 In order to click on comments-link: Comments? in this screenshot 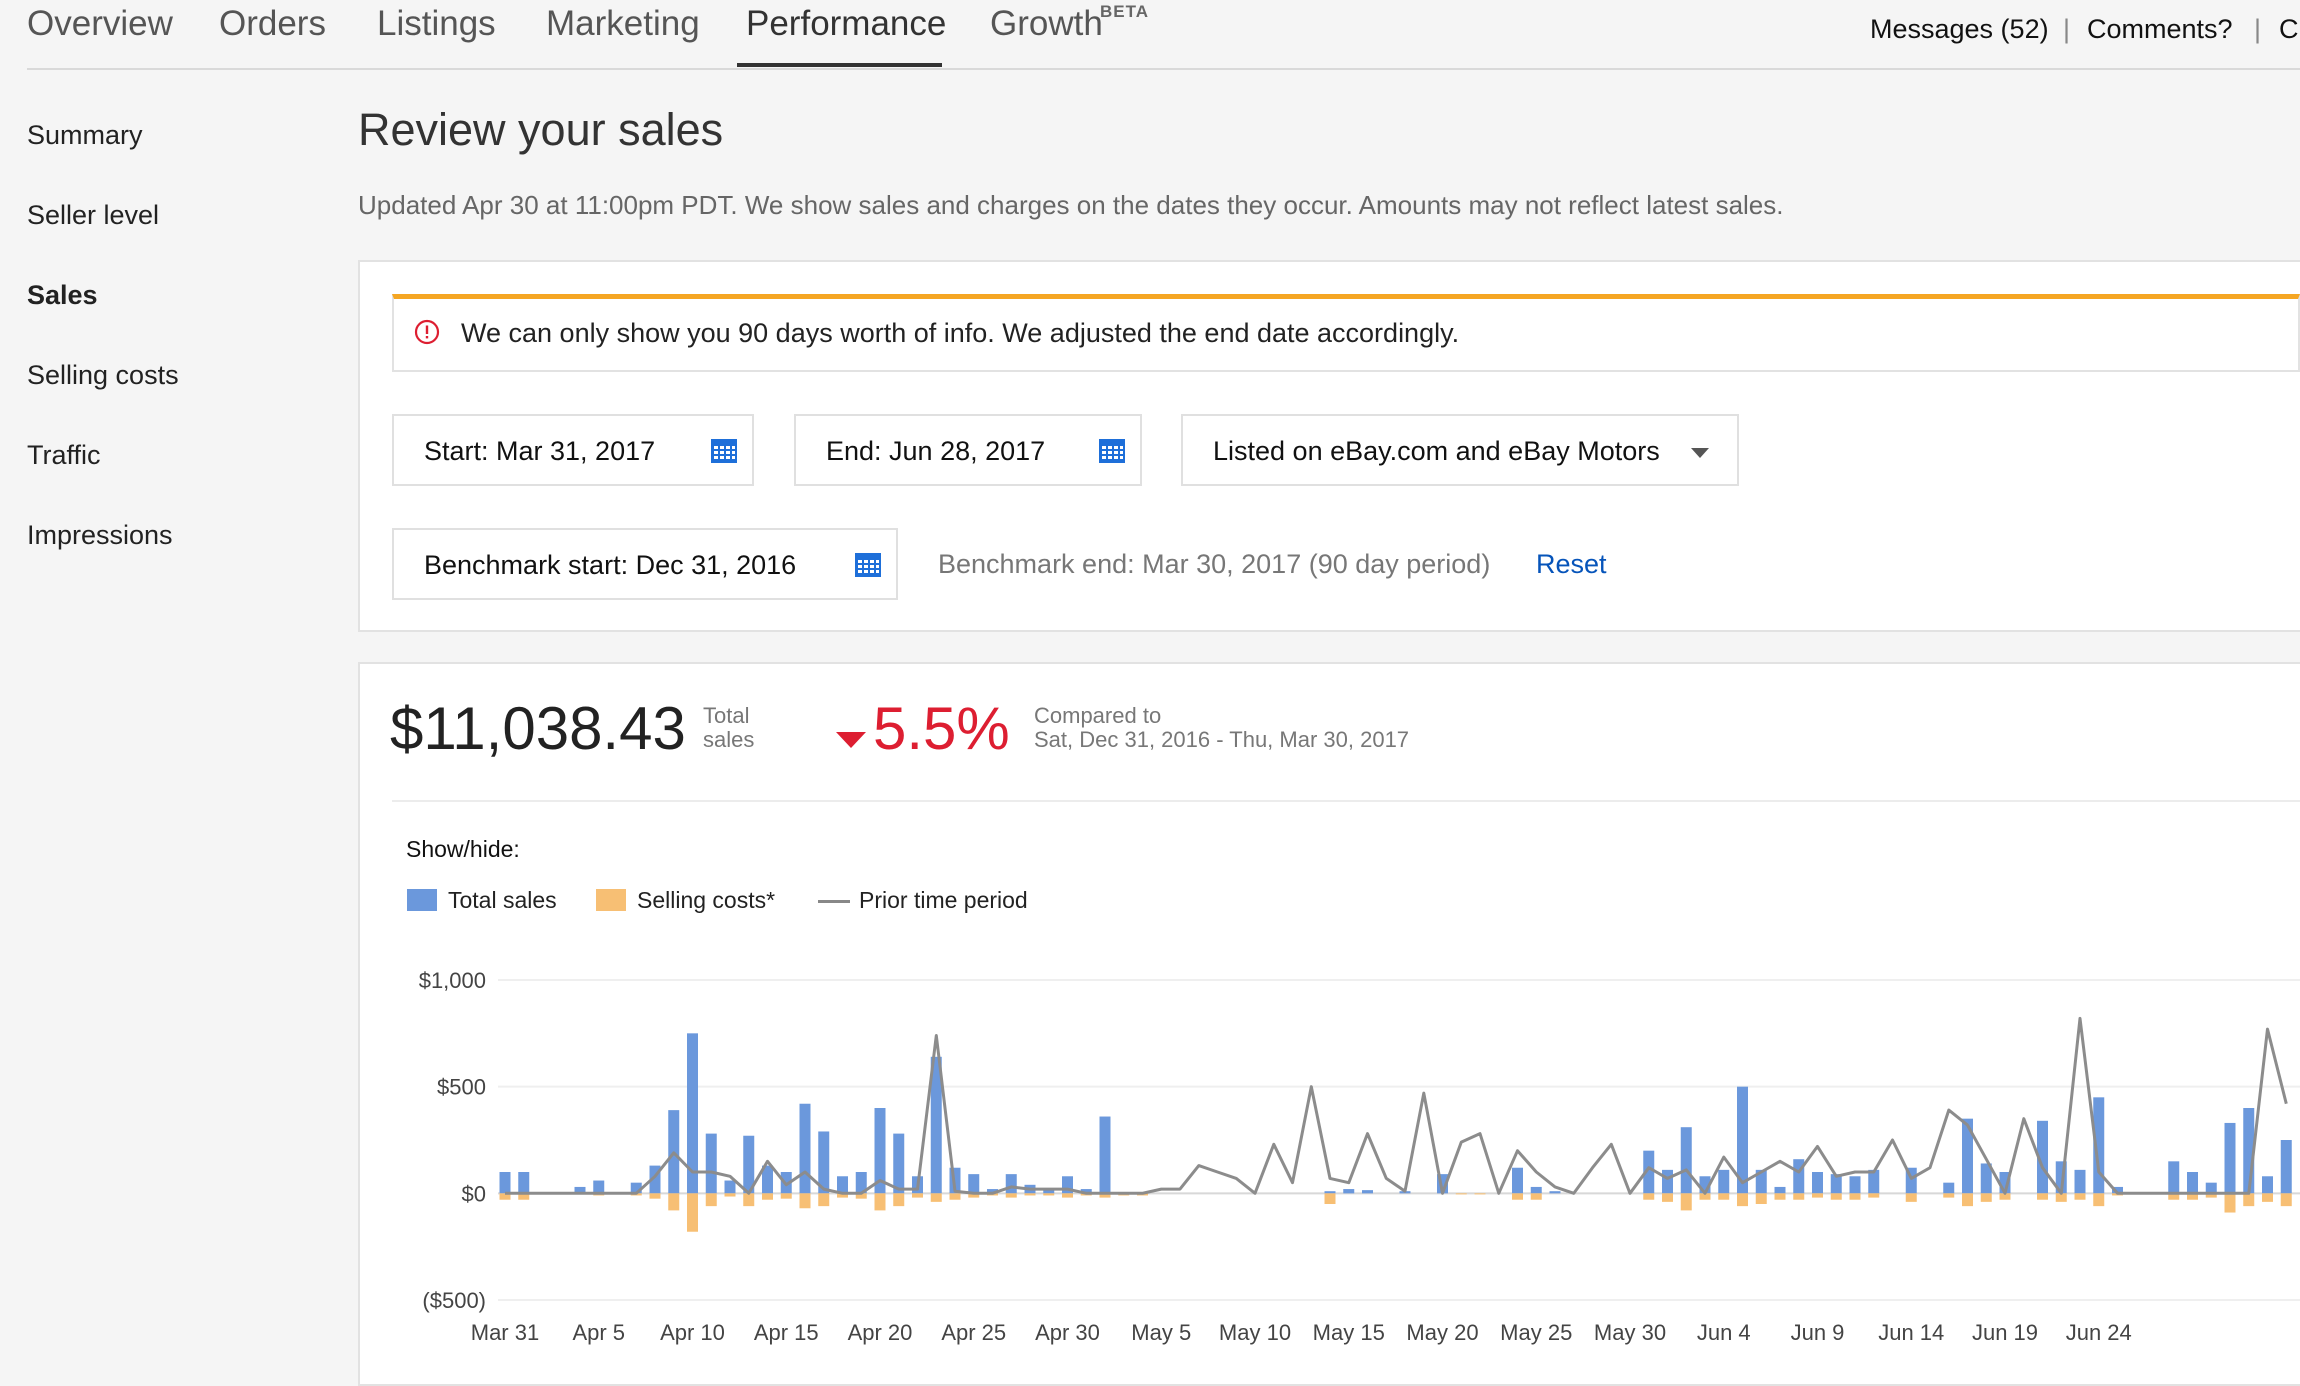, I will do `click(2160, 29)`.